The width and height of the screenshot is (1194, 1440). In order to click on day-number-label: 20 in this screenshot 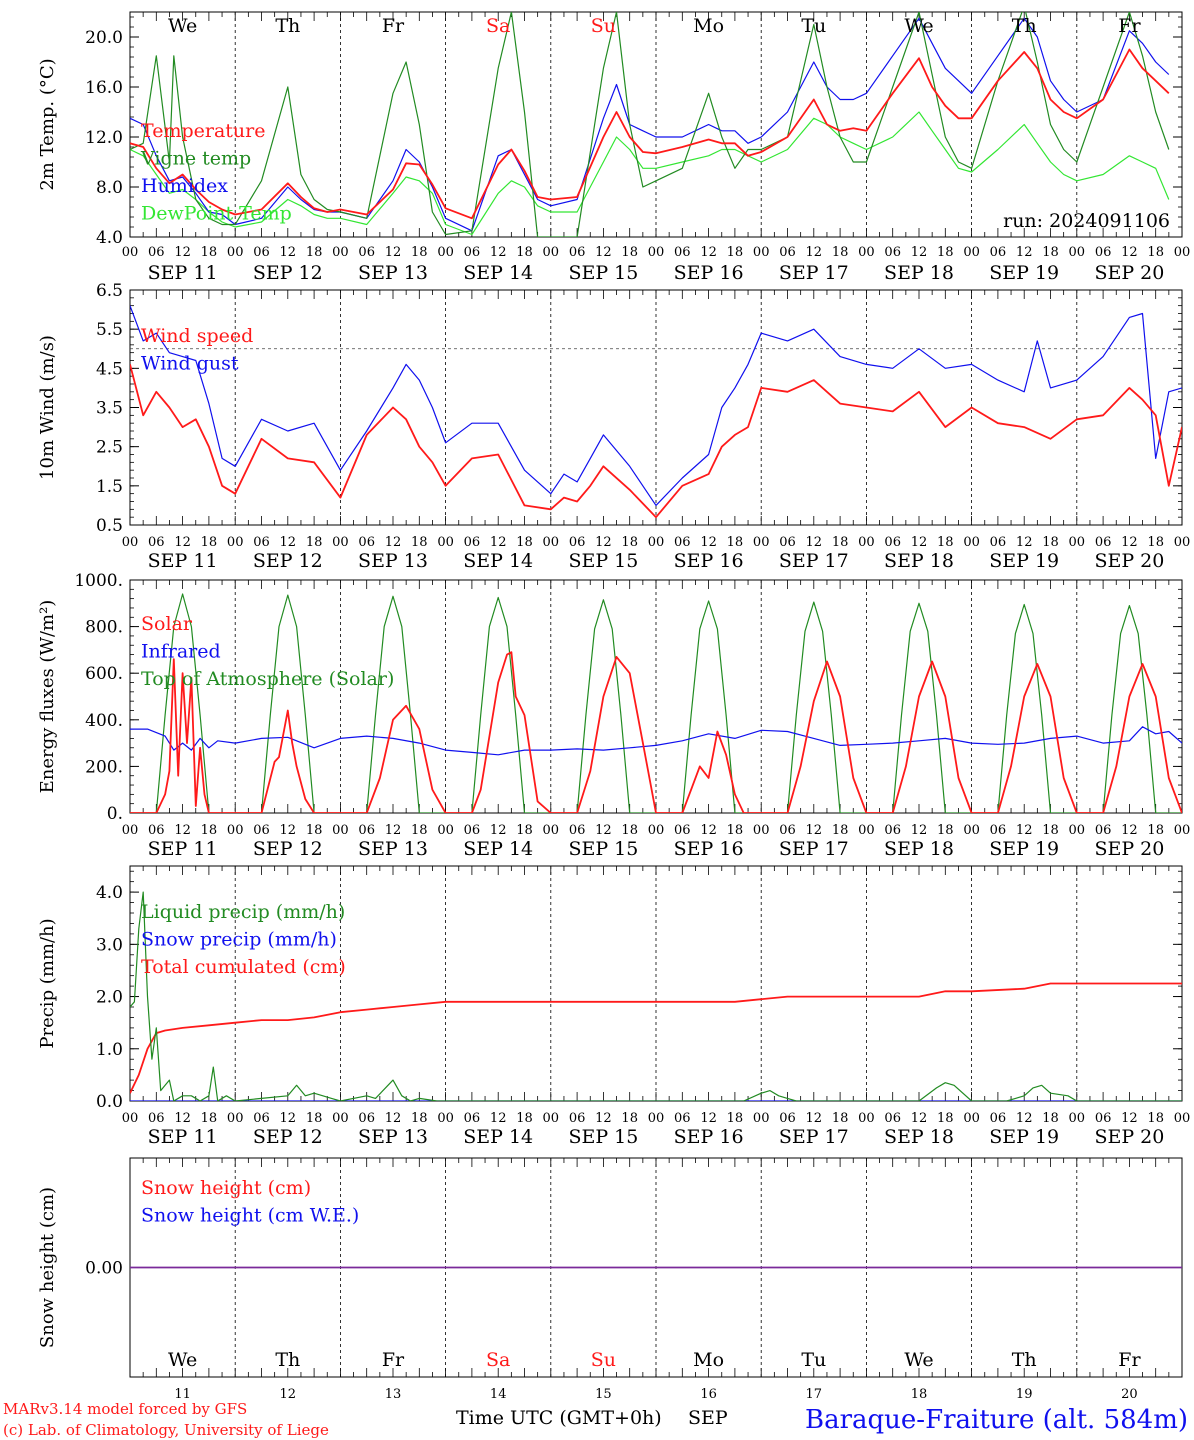, I will do `click(1129, 1394)`.